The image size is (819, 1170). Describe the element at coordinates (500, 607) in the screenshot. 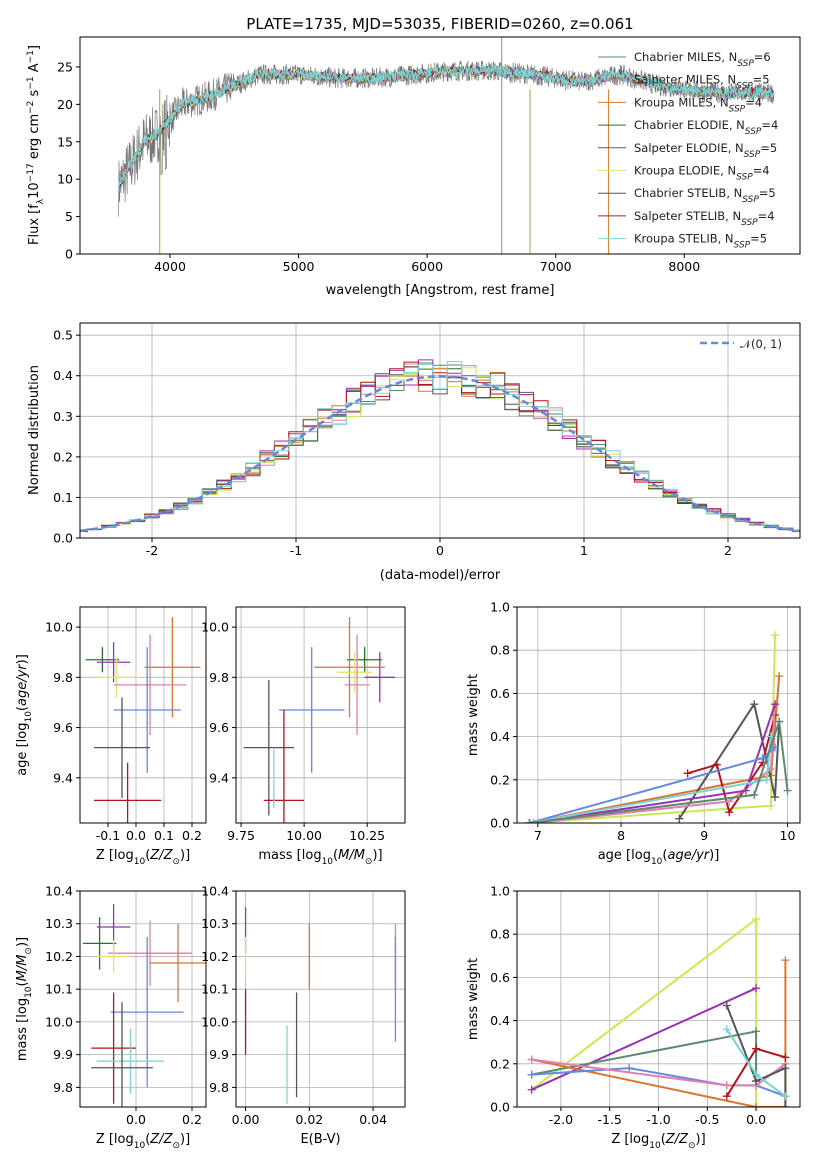

I see `y-tick-label: 1.0` at that location.